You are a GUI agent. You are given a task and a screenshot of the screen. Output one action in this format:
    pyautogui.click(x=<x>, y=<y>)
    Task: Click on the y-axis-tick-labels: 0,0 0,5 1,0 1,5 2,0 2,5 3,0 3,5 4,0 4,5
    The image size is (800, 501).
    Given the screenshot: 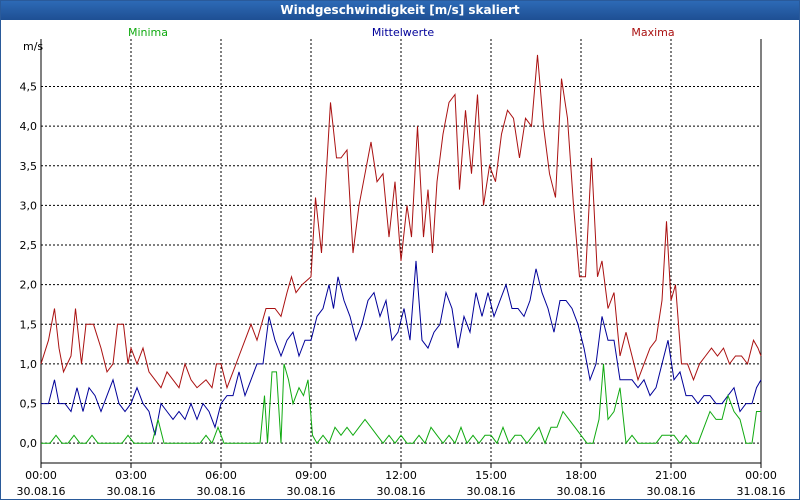 What is the action you would take?
    pyautogui.click(x=29, y=266)
    